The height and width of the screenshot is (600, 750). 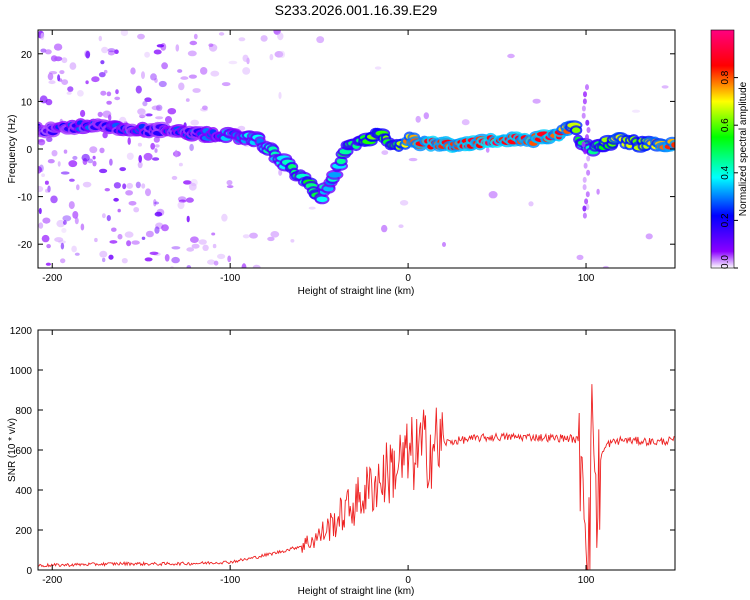 What do you see at coordinates (729, 169) in the screenshot?
I see `colorbar-ticks: 0.0 0.2 0.4 0.6 0.8` at bounding box center [729, 169].